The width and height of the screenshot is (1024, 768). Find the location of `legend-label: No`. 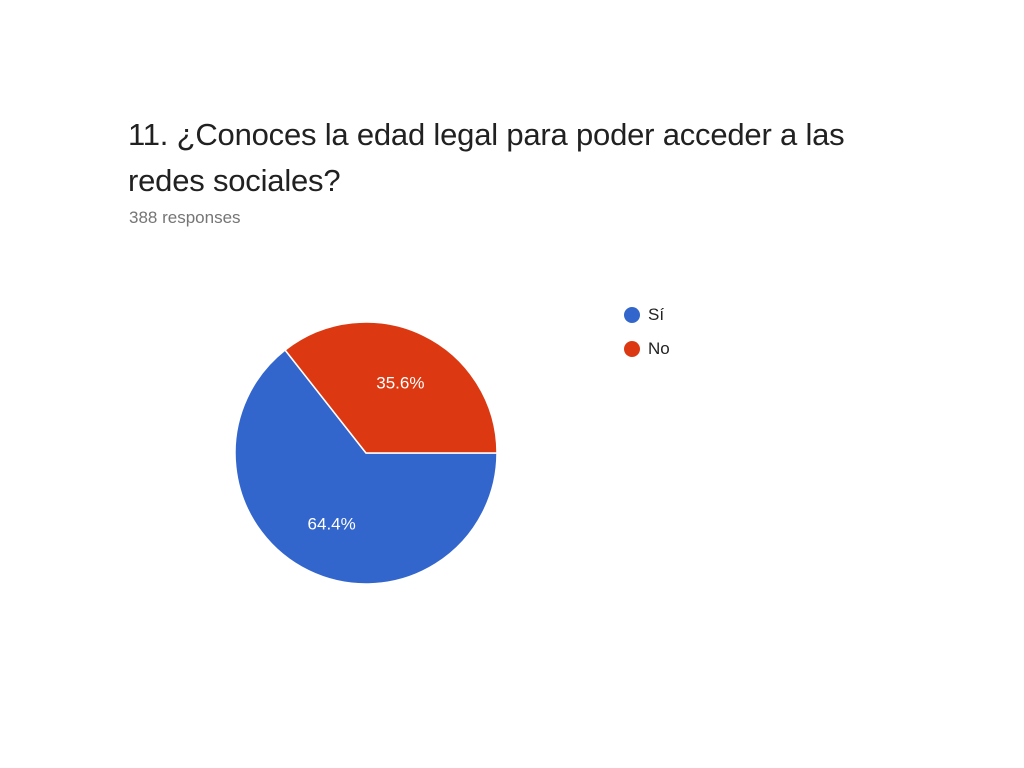

legend-label: No is located at coordinates (659, 348).